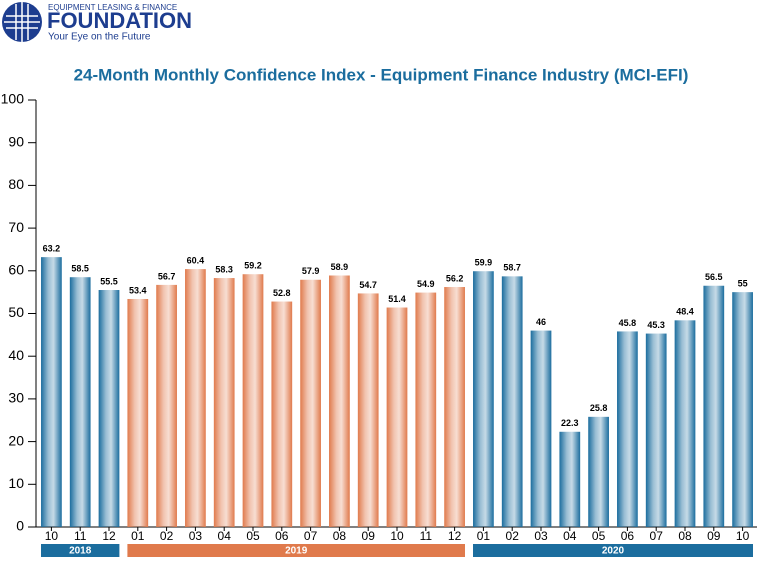 The width and height of the screenshot is (763, 565). Describe the element at coordinates (99, 37) in the screenshot. I see `logo-slogan: Your Eye on the Future` at that location.